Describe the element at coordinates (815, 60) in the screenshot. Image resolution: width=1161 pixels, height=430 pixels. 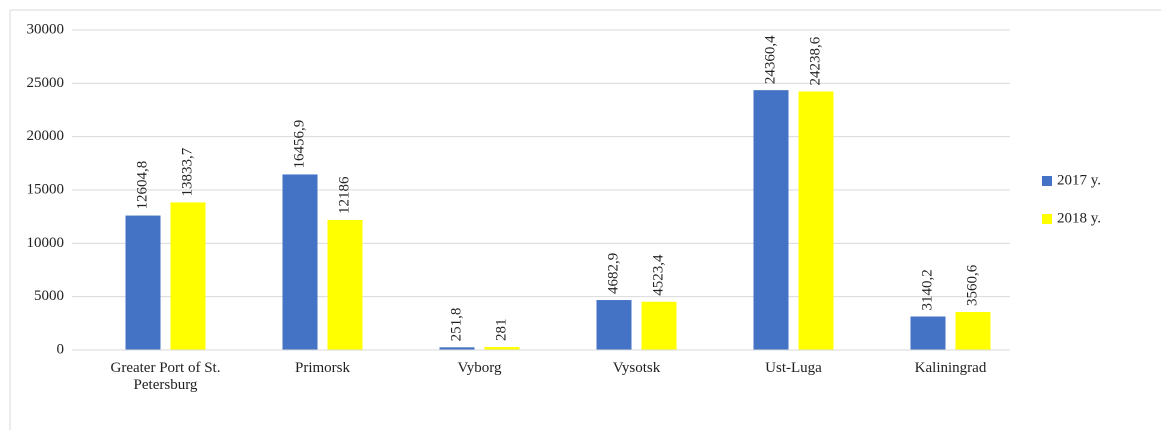
I see `value-label: 24238,6` at that location.